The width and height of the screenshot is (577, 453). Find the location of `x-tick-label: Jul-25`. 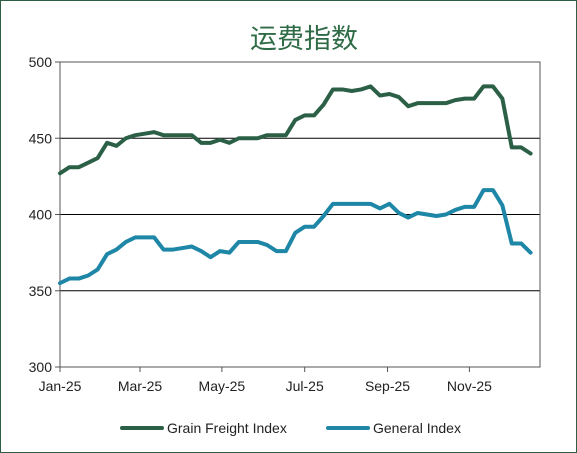

x-tick-label: Jul-25 is located at coordinates (305, 386).